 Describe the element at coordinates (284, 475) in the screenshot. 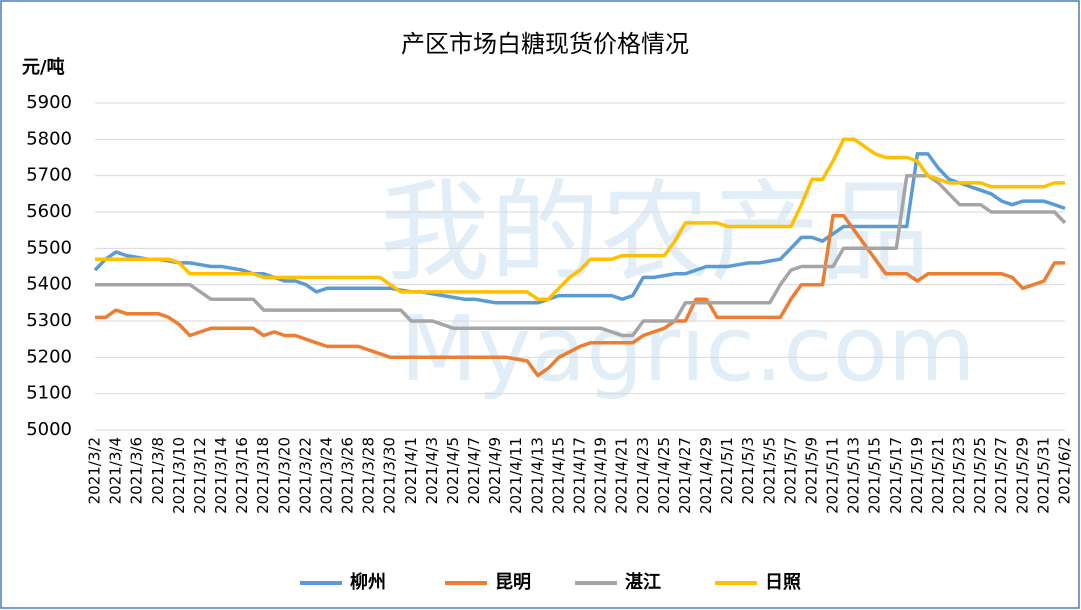

I see `x-tick-label: 2021/3/20` at that location.